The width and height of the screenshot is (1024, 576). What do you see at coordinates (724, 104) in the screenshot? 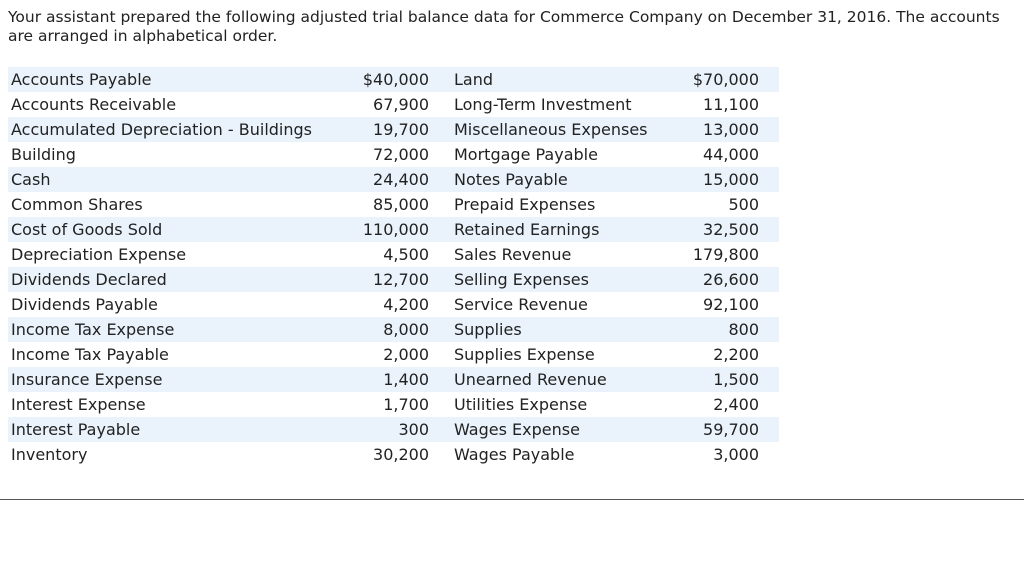
I see `right-account-amount: 11,100` at bounding box center [724, 104].